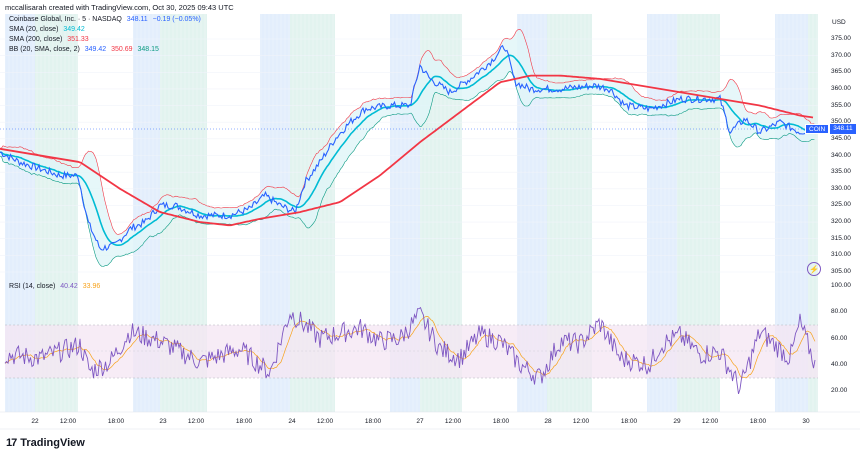 The image size is (860, 460). What do you see at coordinates (841, 105) in the screenshot?
I see `price-tick: 355.00` at bounding box center [841, 105].